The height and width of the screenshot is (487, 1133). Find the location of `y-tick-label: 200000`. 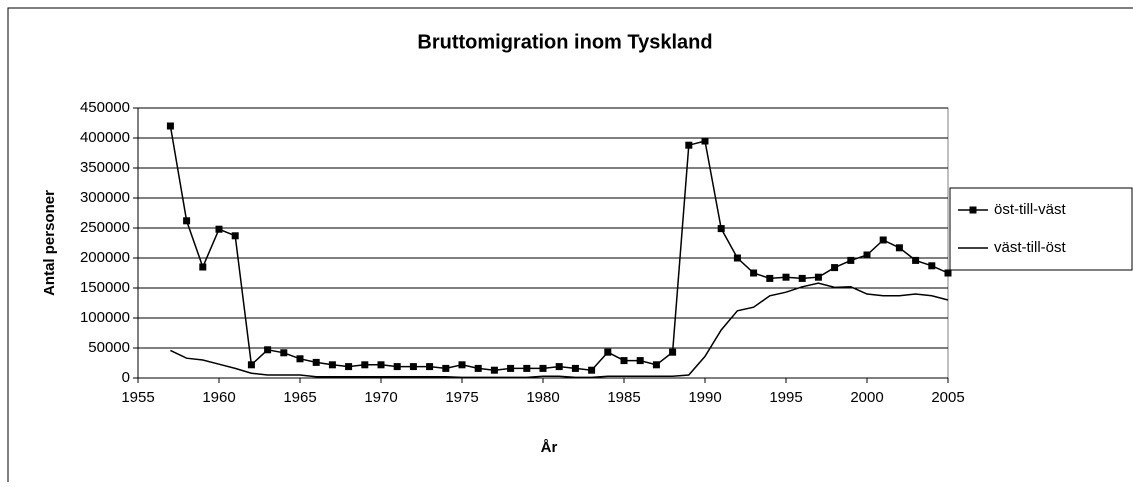

y-tick-label: 200000 is located at coordinates (105, 257).